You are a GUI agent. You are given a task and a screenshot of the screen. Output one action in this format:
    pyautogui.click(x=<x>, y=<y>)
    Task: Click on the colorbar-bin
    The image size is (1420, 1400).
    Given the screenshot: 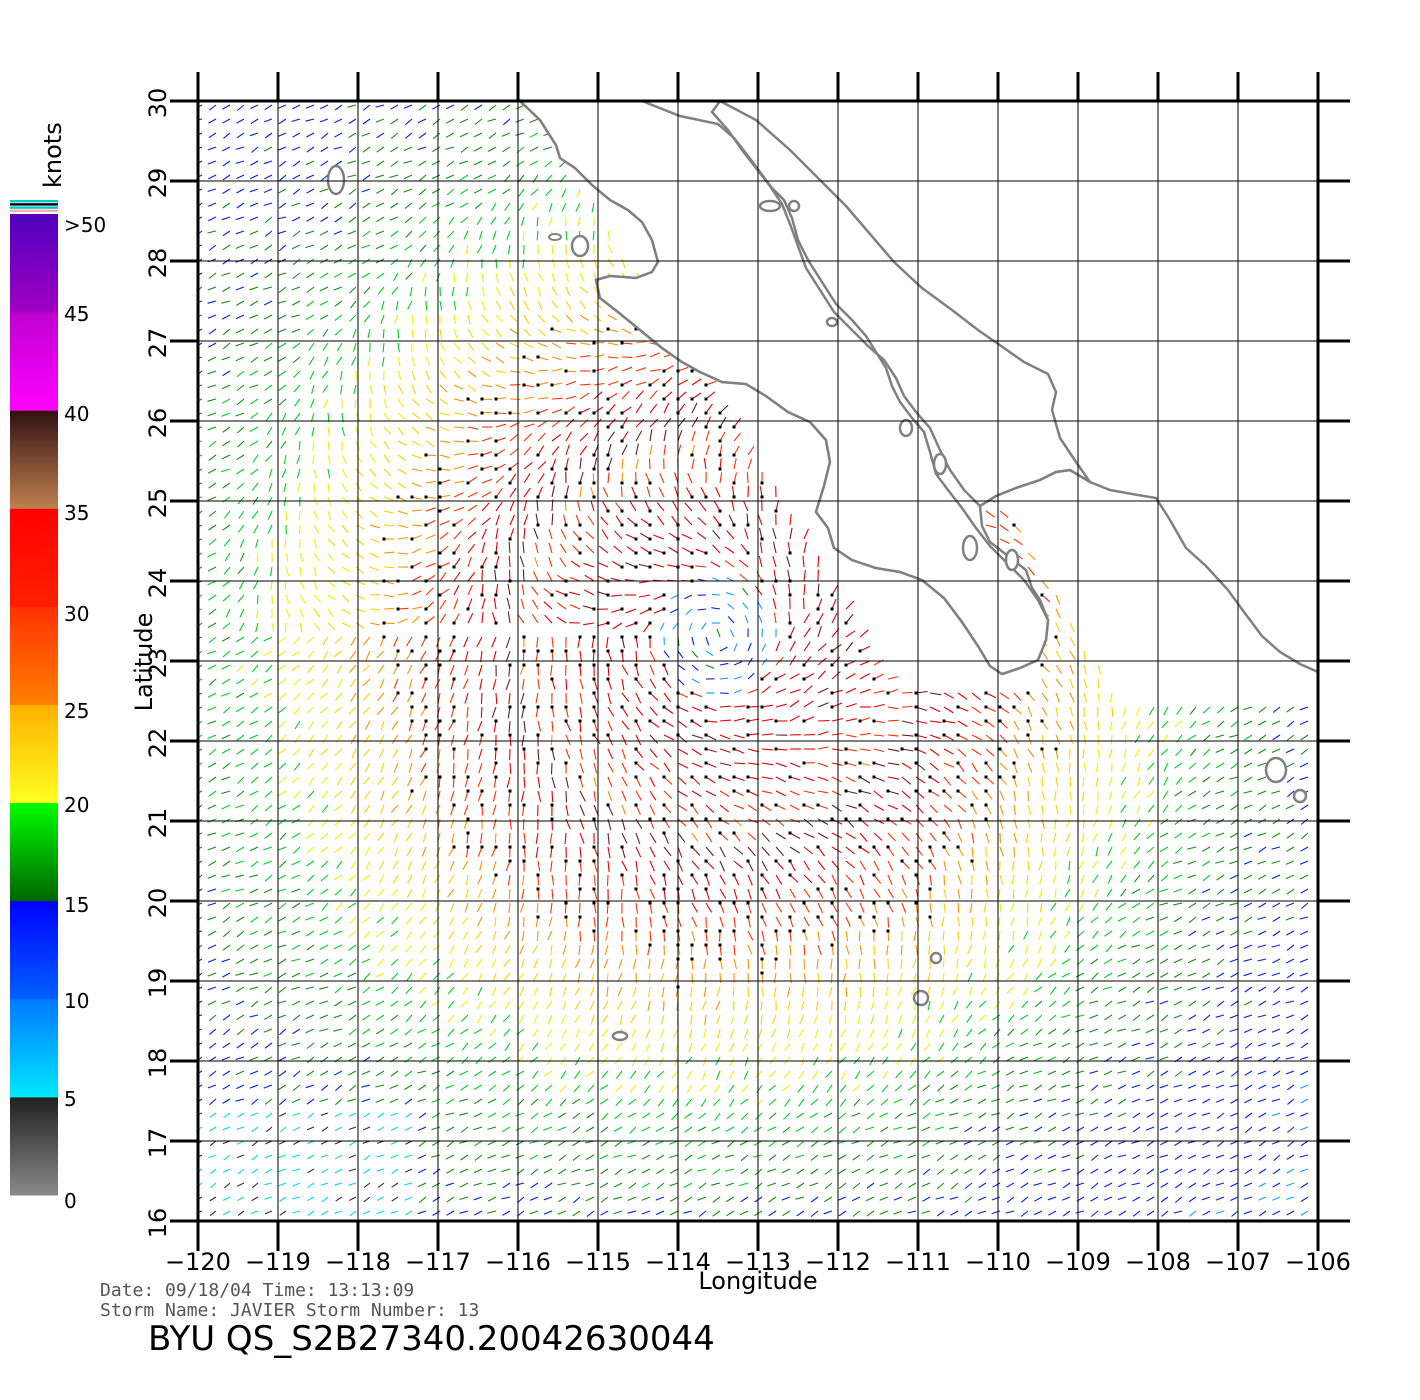 What is the action you would take?
    pyautogui.click(x=34, y=459)
    